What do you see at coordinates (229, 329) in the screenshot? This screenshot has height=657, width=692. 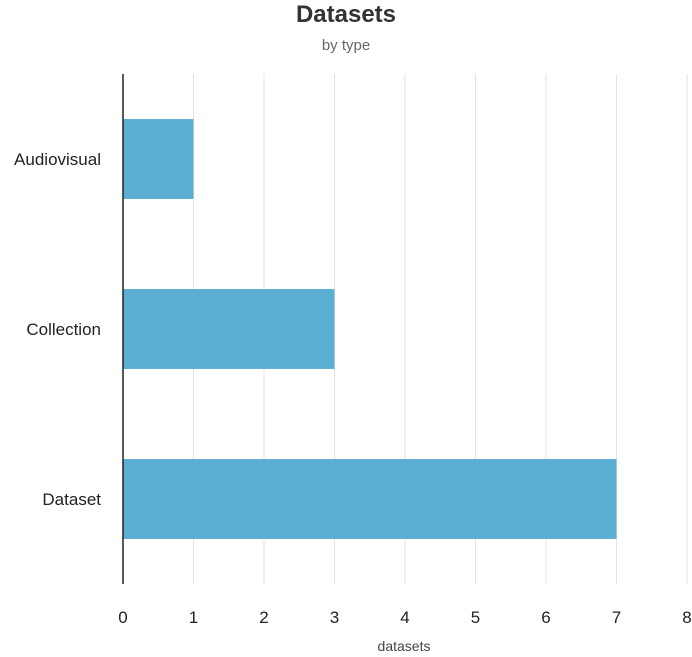 I see `bar-collection` at bounding box center [229, 329].